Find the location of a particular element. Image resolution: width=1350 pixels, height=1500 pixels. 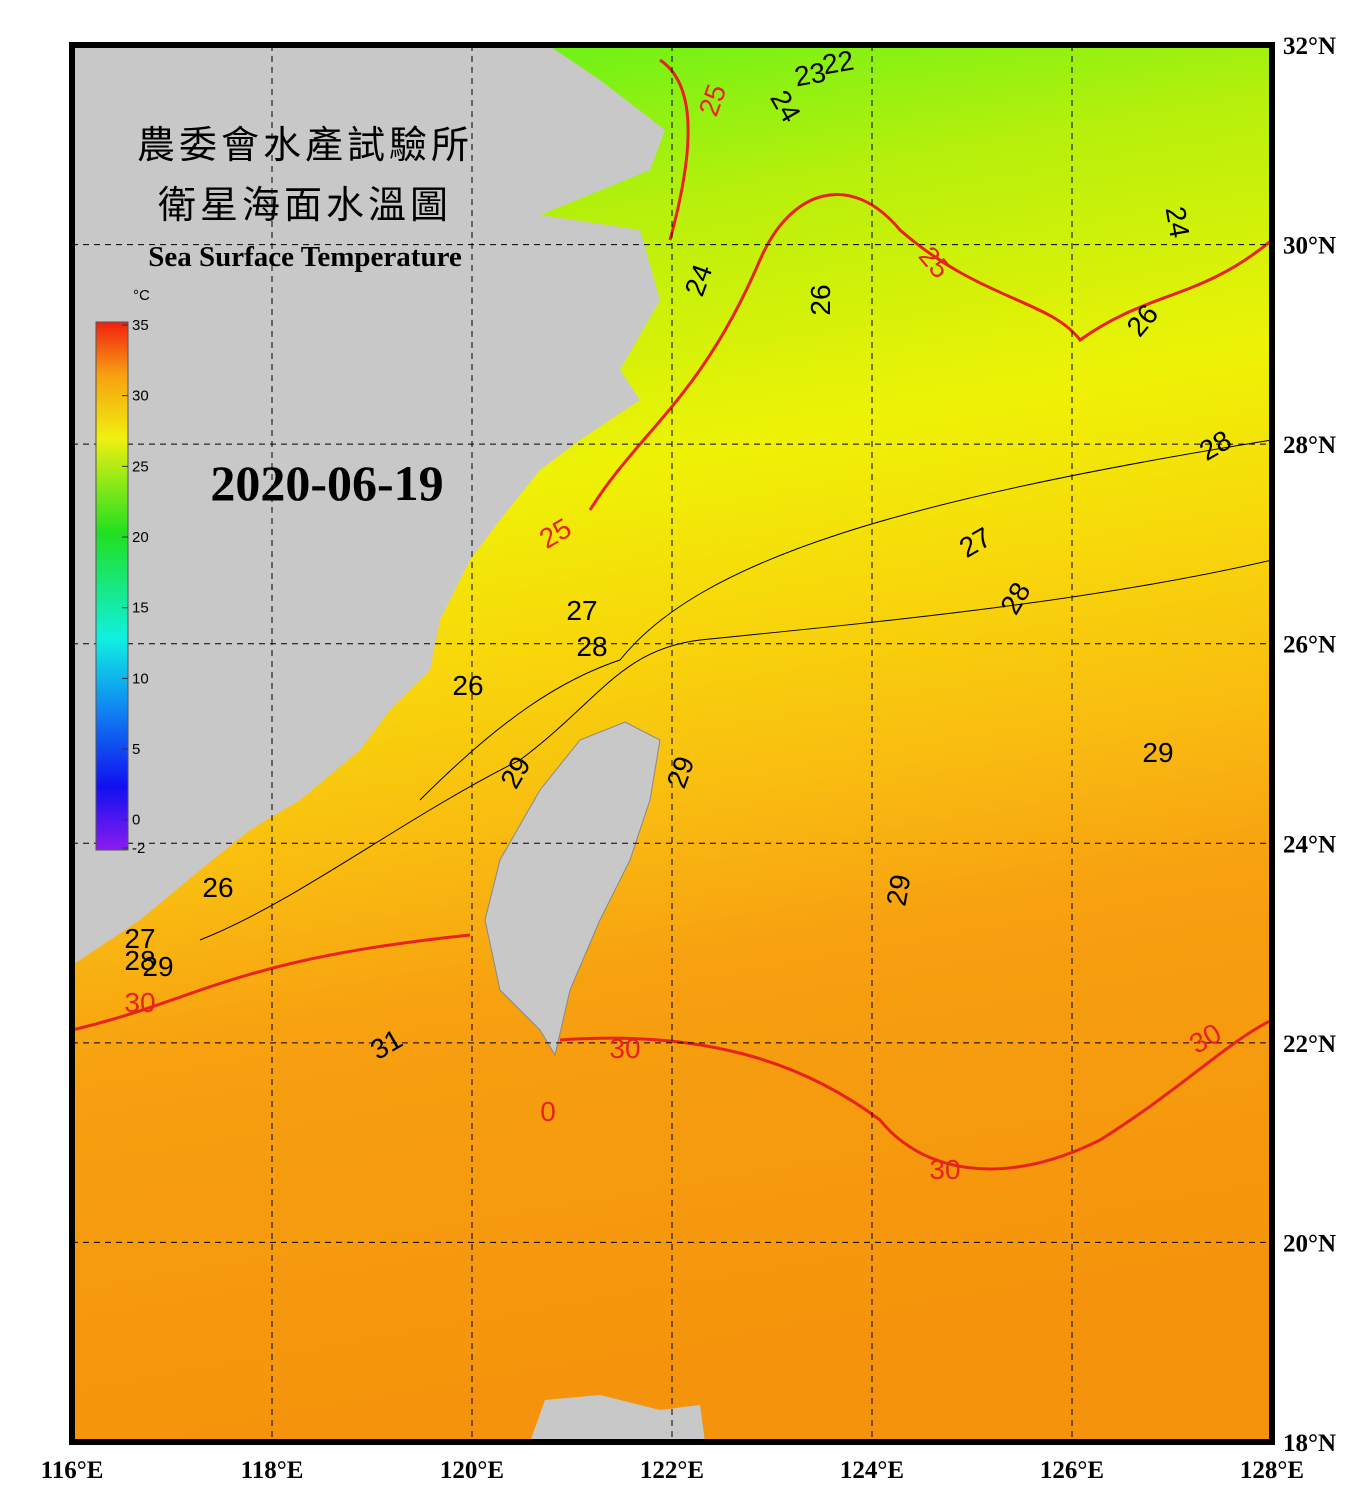

title-en: Sea Surface Temperature is located at coordinates (305, 257).